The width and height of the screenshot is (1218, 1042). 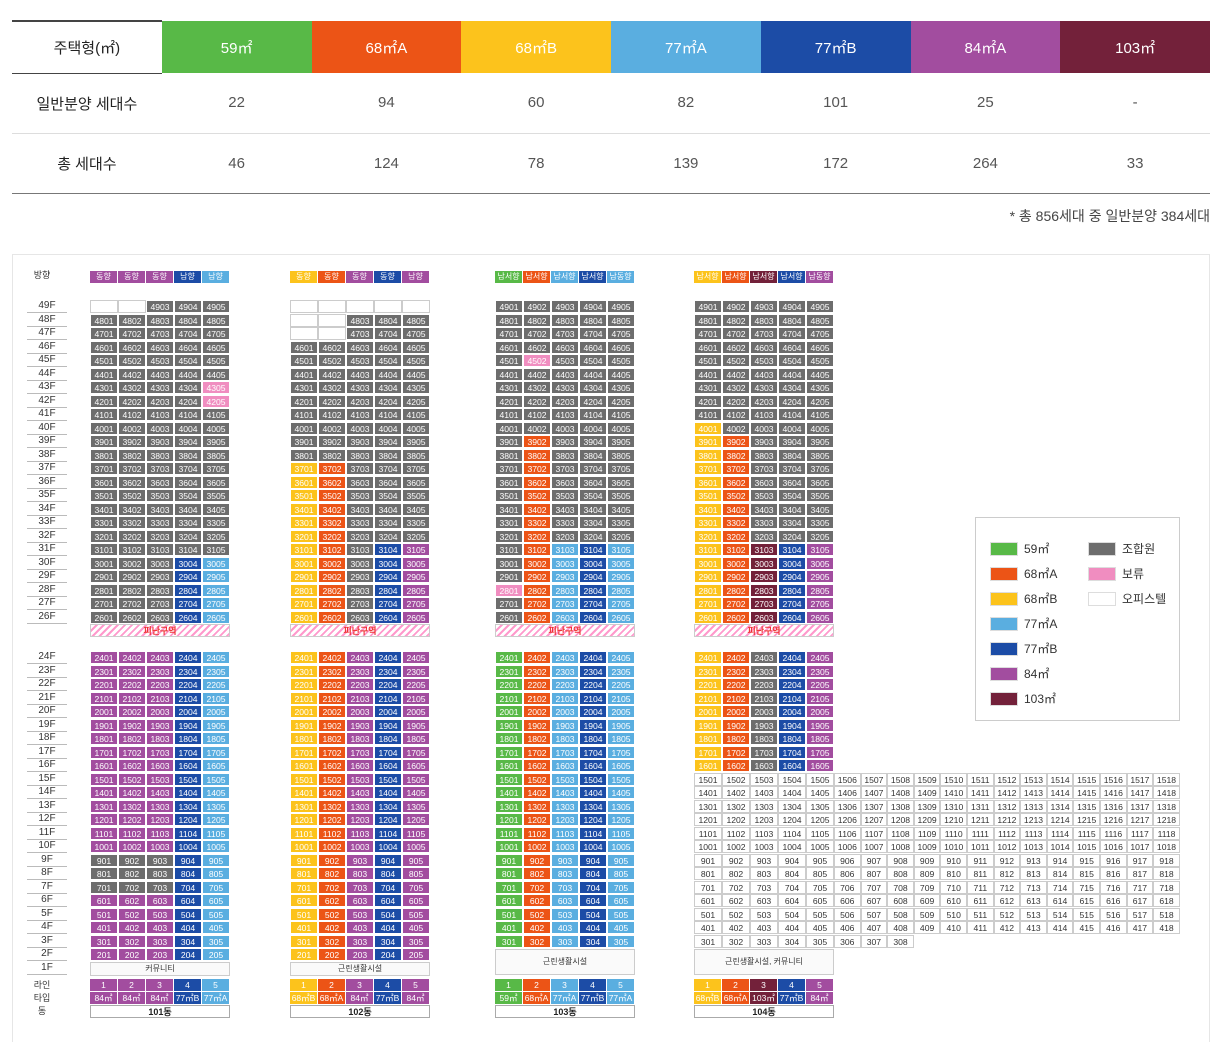 I want to click on unit-cell: 4601, so click(x=104, y=347).